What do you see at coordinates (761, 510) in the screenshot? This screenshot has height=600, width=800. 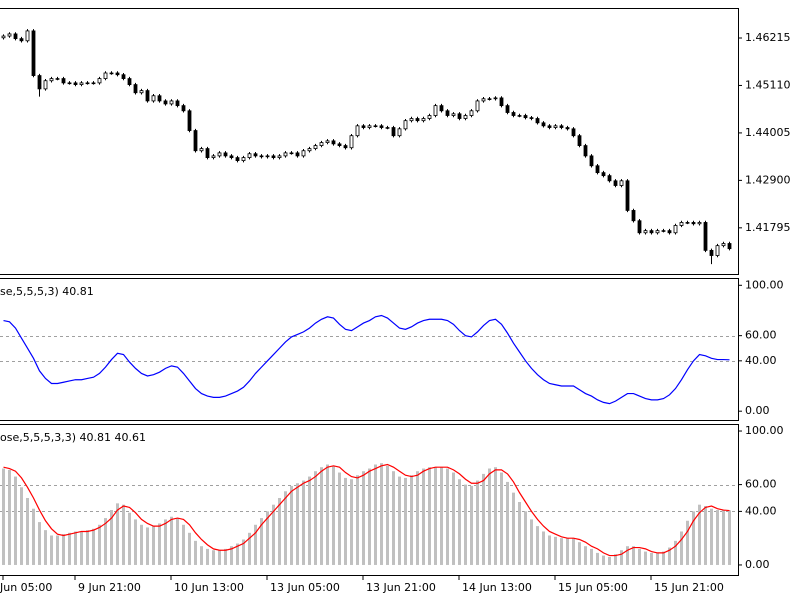 I see `y-tick-label: 40.00` at bounding box center [761, 510].